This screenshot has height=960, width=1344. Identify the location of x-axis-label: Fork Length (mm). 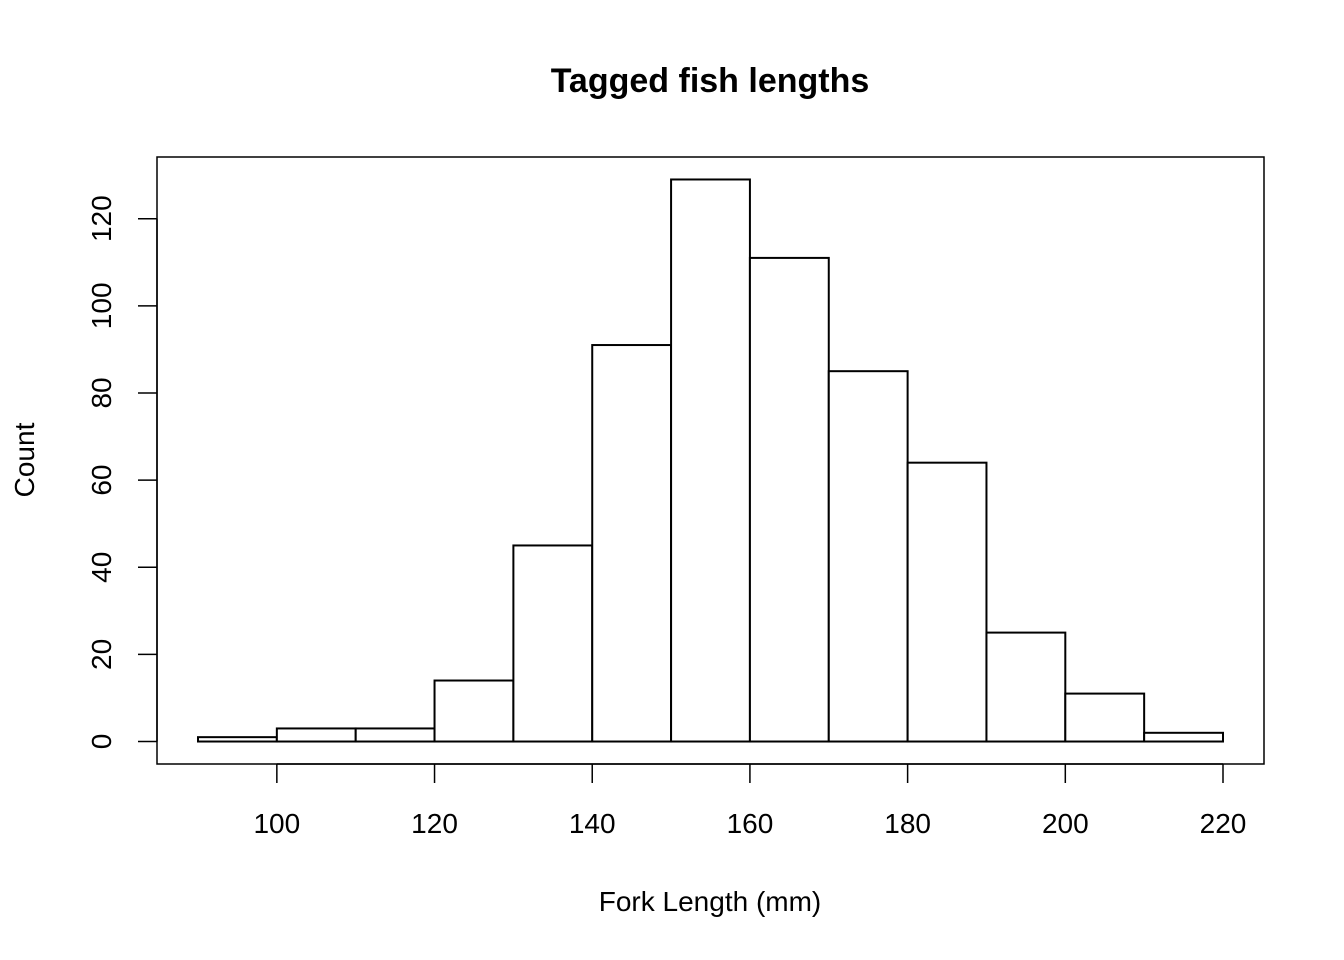
(710, 901).